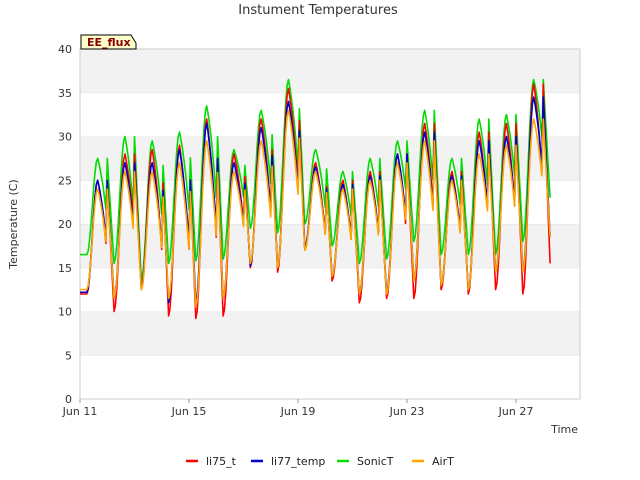  I want to click on x-tick-label: Jun 15, so click(189, 411).